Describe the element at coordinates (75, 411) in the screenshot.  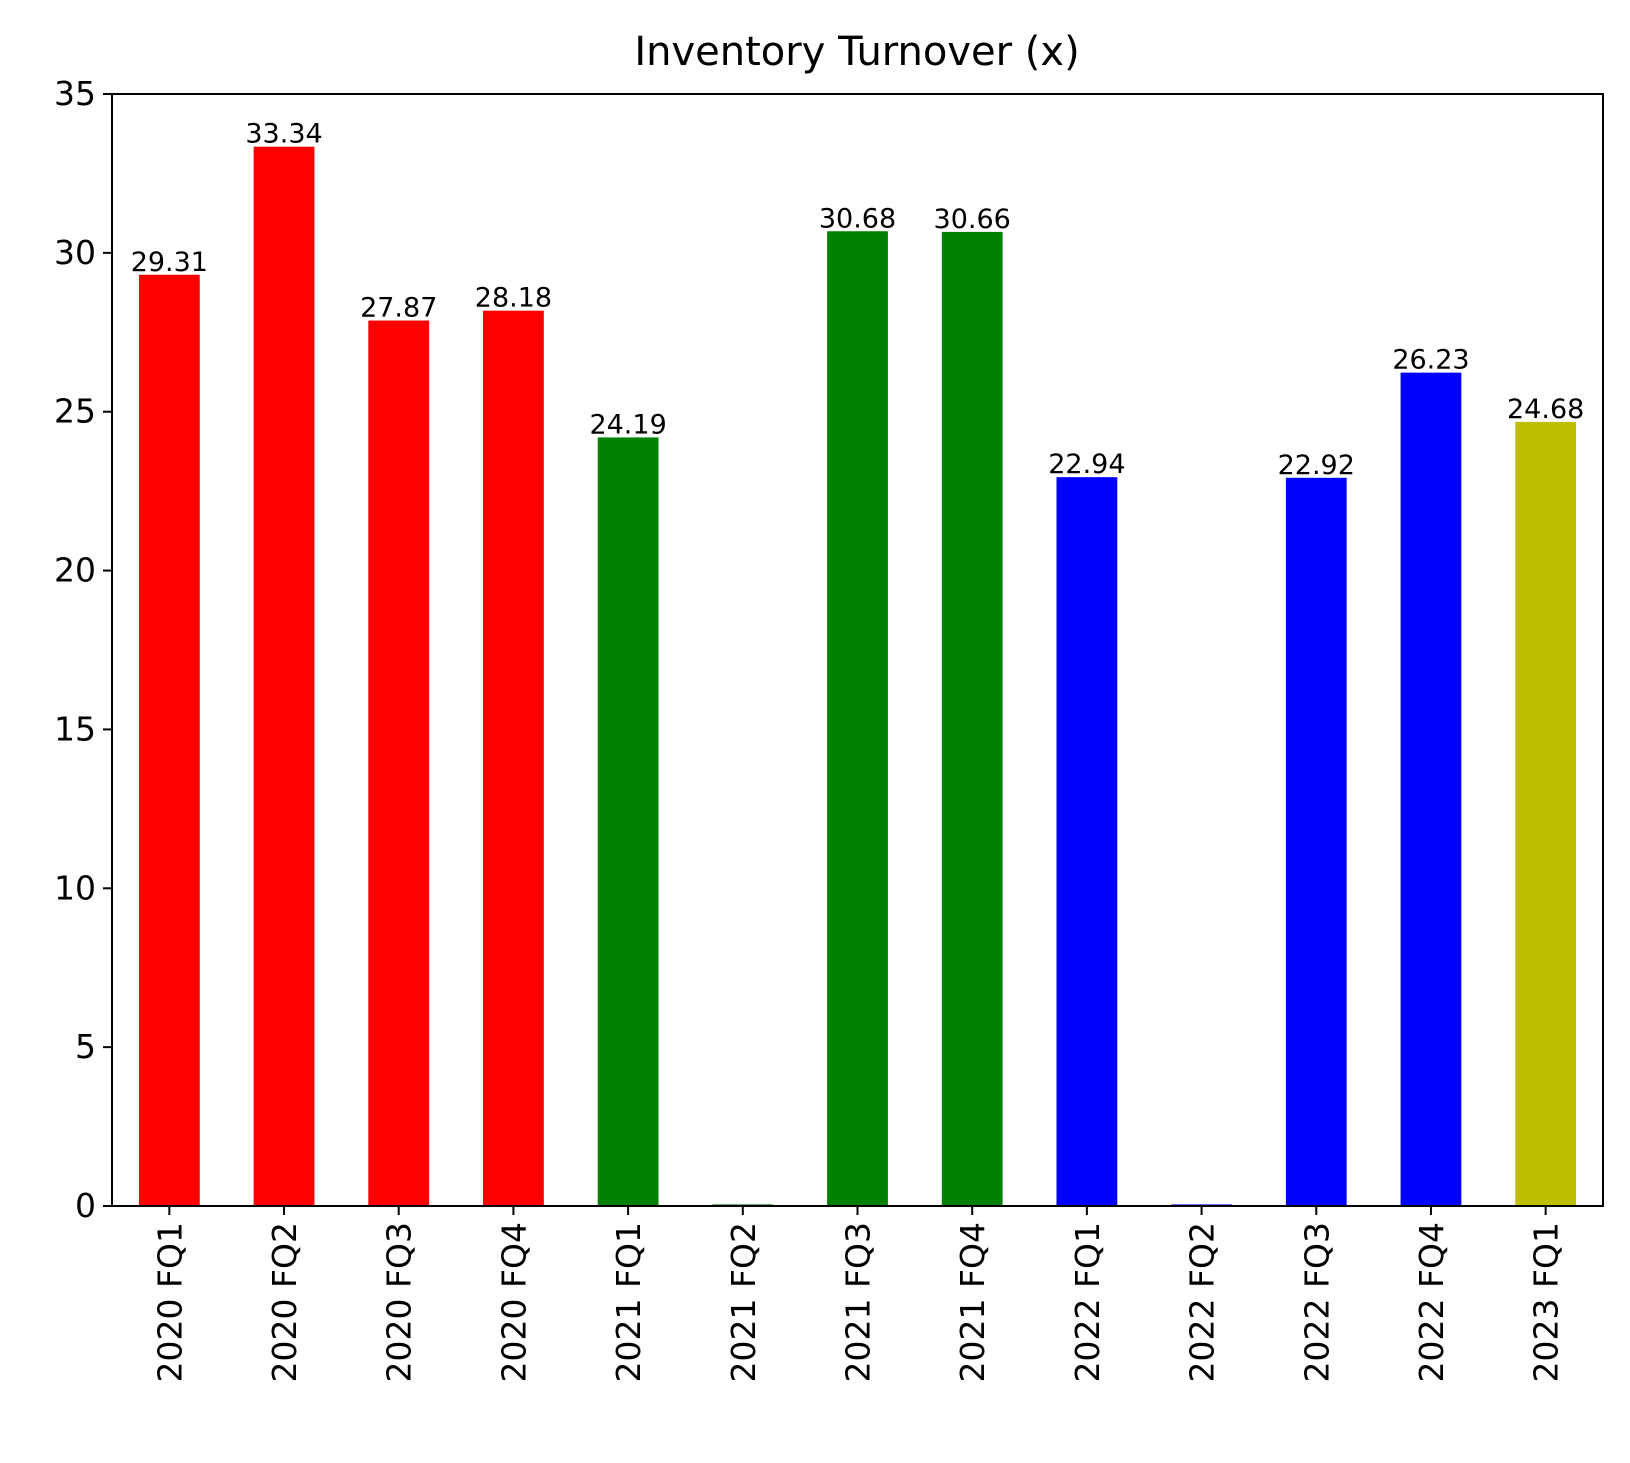
I see `y-tick-label: 25` at that location.